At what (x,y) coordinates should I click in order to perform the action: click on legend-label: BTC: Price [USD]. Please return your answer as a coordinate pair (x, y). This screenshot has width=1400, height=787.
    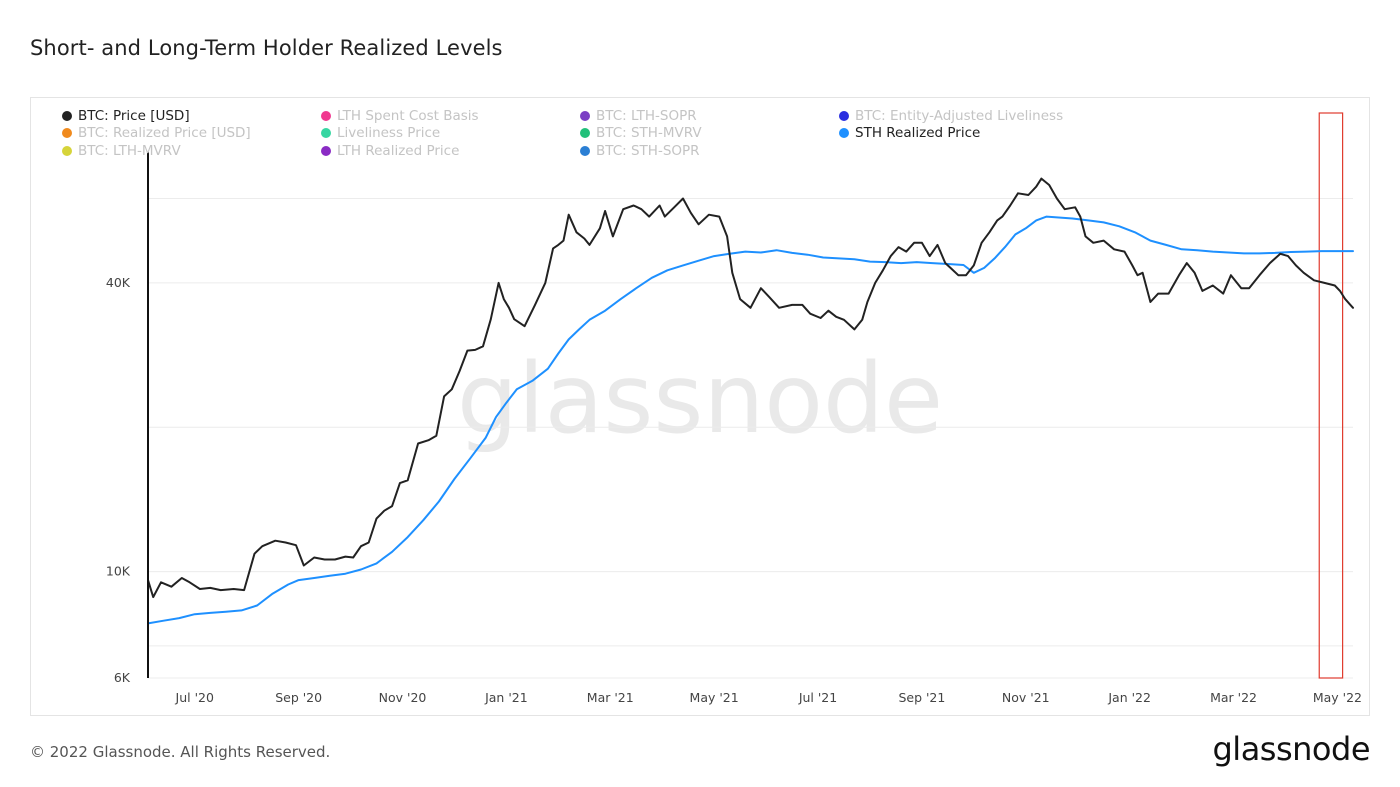
    Looking at the image, I should click on (134, 115).